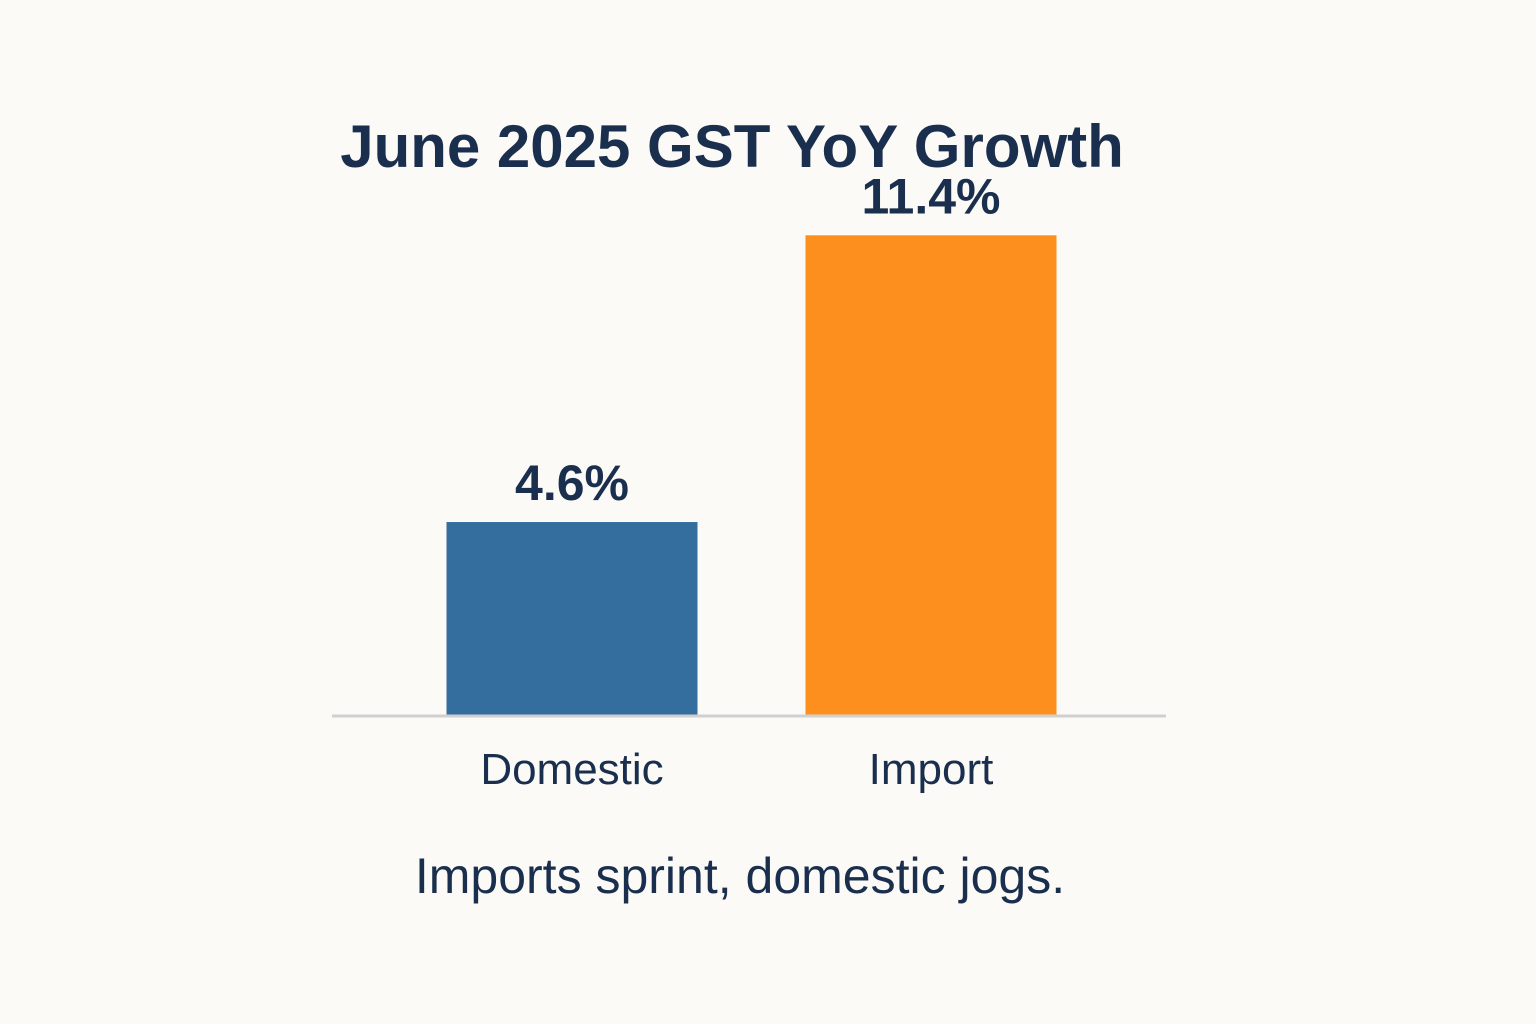 The image size is (1536, 1024). Describe the element at coordinates (572, 619) in the screenshot. I see `bar-domestic` at that location.